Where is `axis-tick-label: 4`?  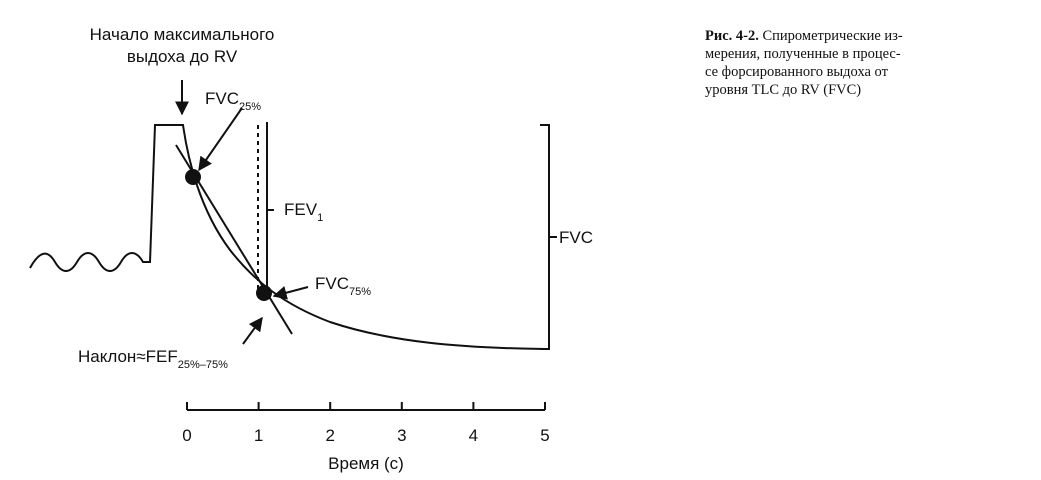
axis-tick-label: 4 is located at coordinates (473, 435).